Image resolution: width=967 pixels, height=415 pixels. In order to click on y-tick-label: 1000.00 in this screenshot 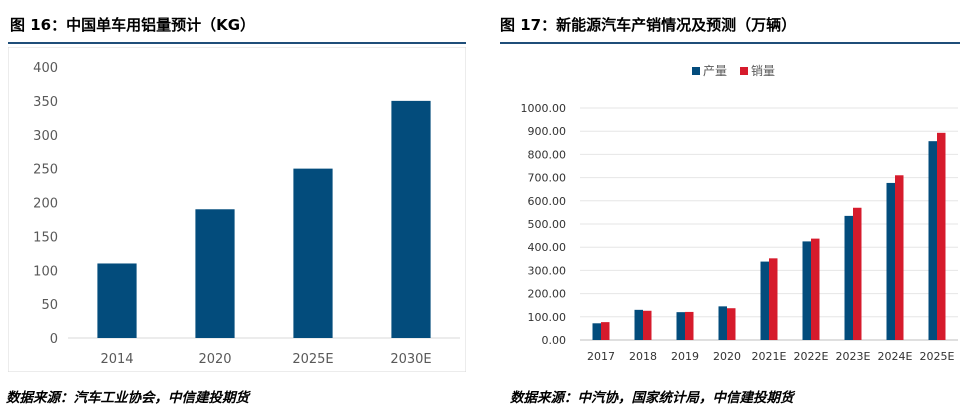, I will do `click(544, 108)`.